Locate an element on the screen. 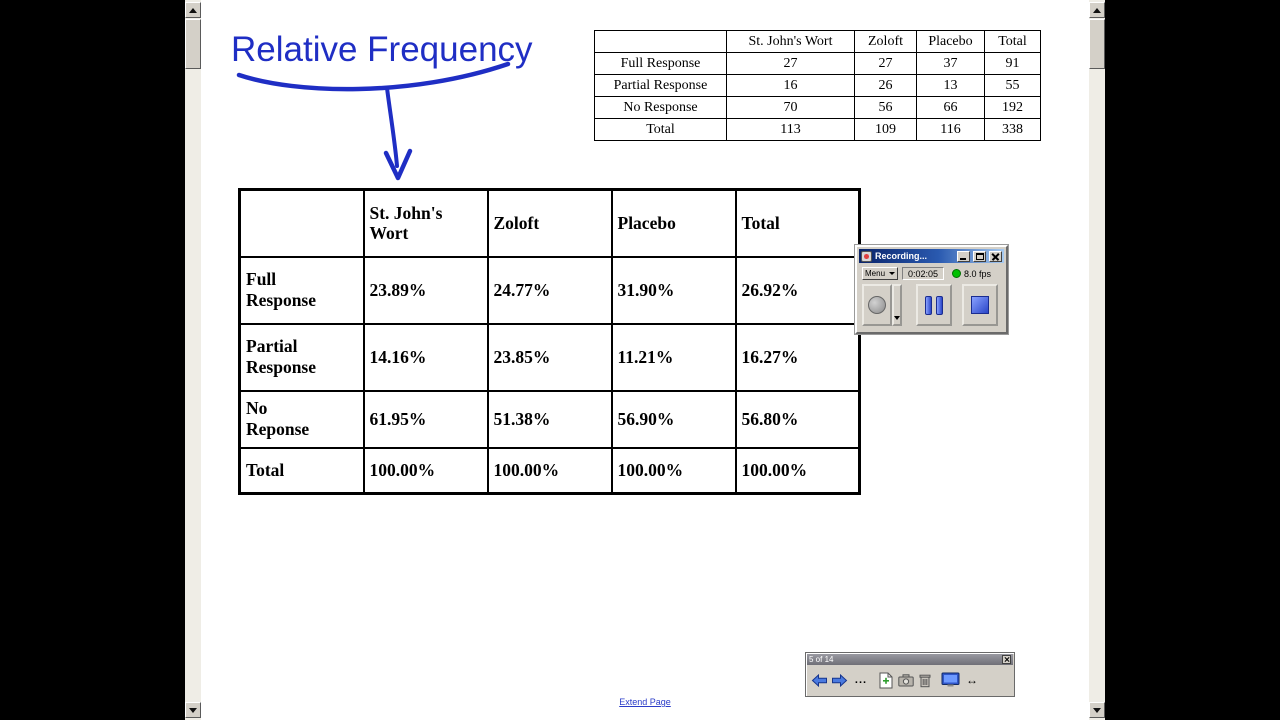 The height and width of the screenshot is (720, 1280). recorder-window: Recording... Menu 0:02:05 8.0 fps is located at coordinates (931, 289).